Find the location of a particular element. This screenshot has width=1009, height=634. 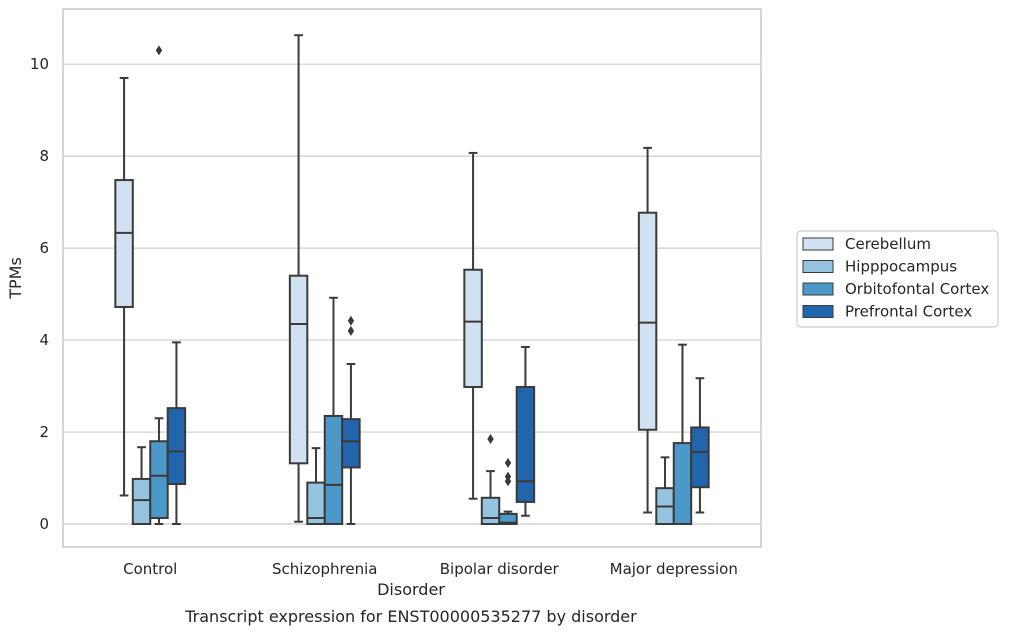

legend-label: Prefrontal Cortex is located at coordinates (908, 312).